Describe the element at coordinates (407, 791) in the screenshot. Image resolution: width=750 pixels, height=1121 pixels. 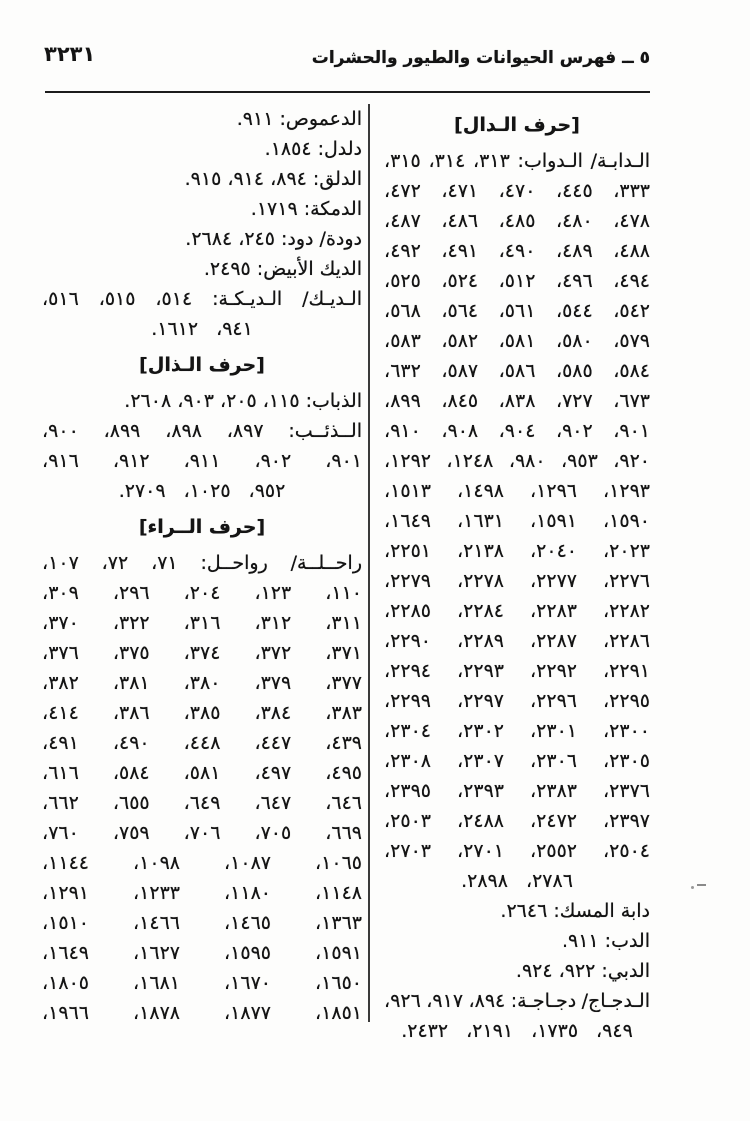
I see `page-ref-token: ٢٣٩٥،` at that location.